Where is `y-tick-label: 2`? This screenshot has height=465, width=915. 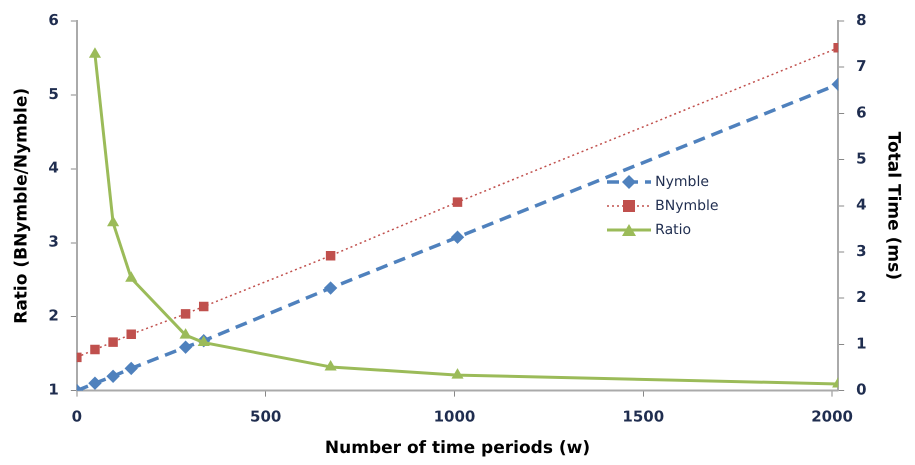 y-tick-label: 2 is located at coordinates (53, 315).